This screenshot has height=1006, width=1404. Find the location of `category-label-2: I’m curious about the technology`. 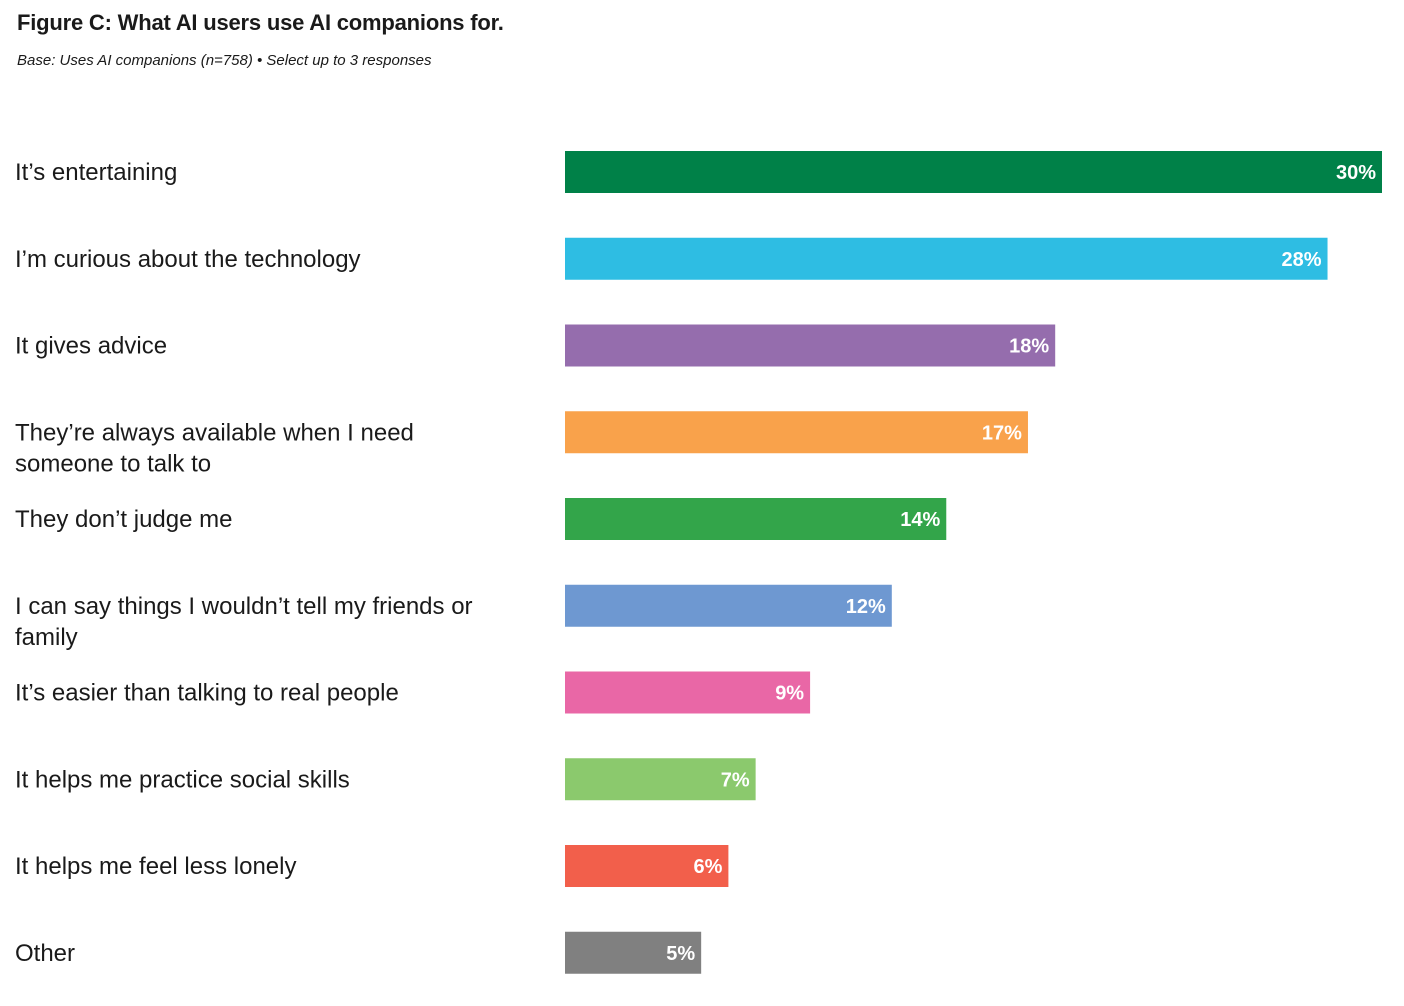

category-label-2: I’m curious about the technology is located at coordinates (188, 259).